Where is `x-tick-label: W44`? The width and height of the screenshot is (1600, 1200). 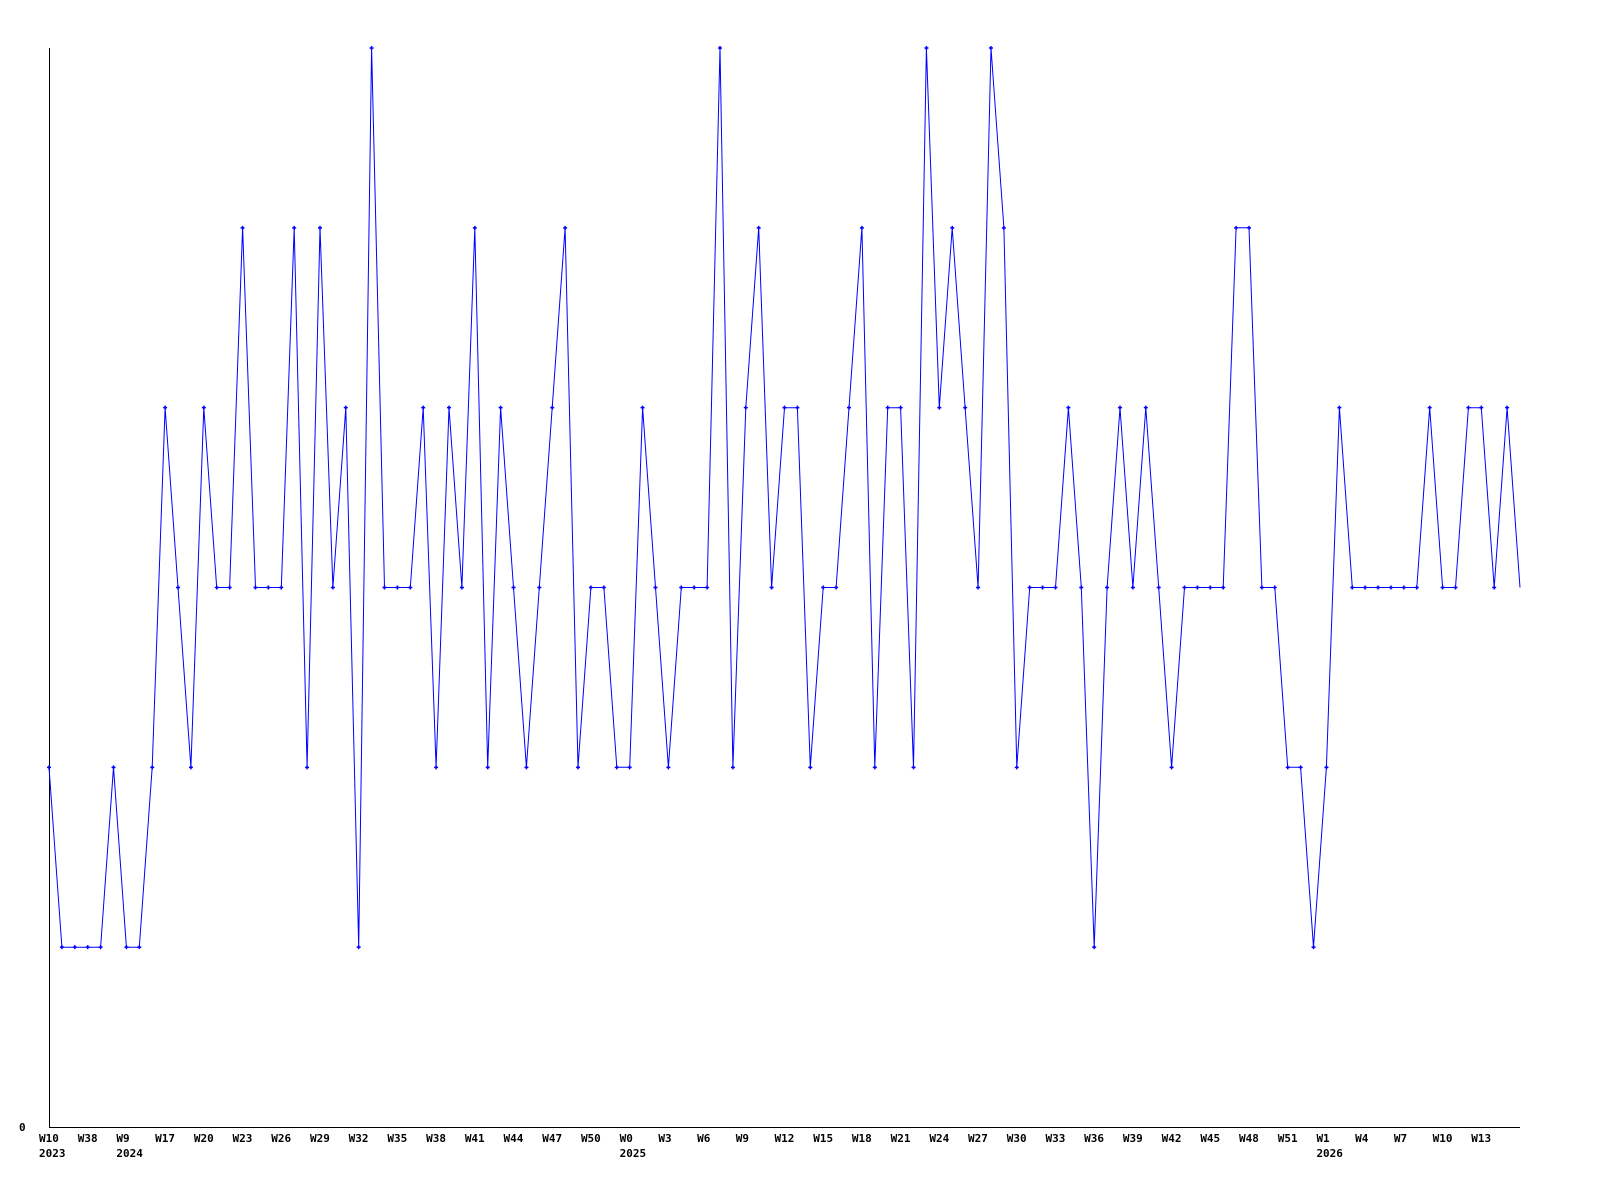 x-tick-label: W44 is located at coordinates (514, 1138).